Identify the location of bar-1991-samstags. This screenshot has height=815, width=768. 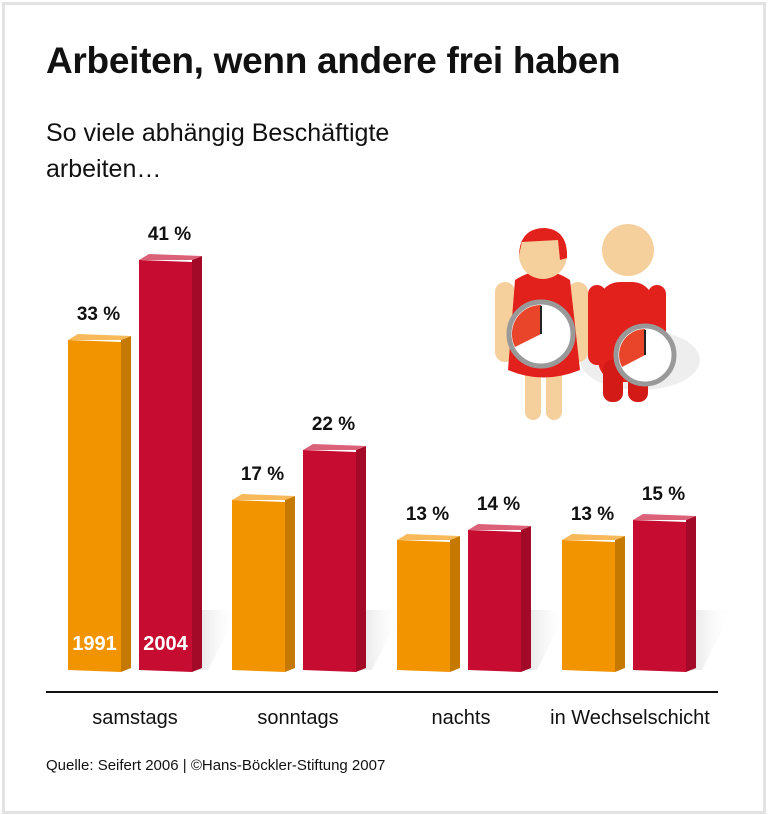
(99, 503).